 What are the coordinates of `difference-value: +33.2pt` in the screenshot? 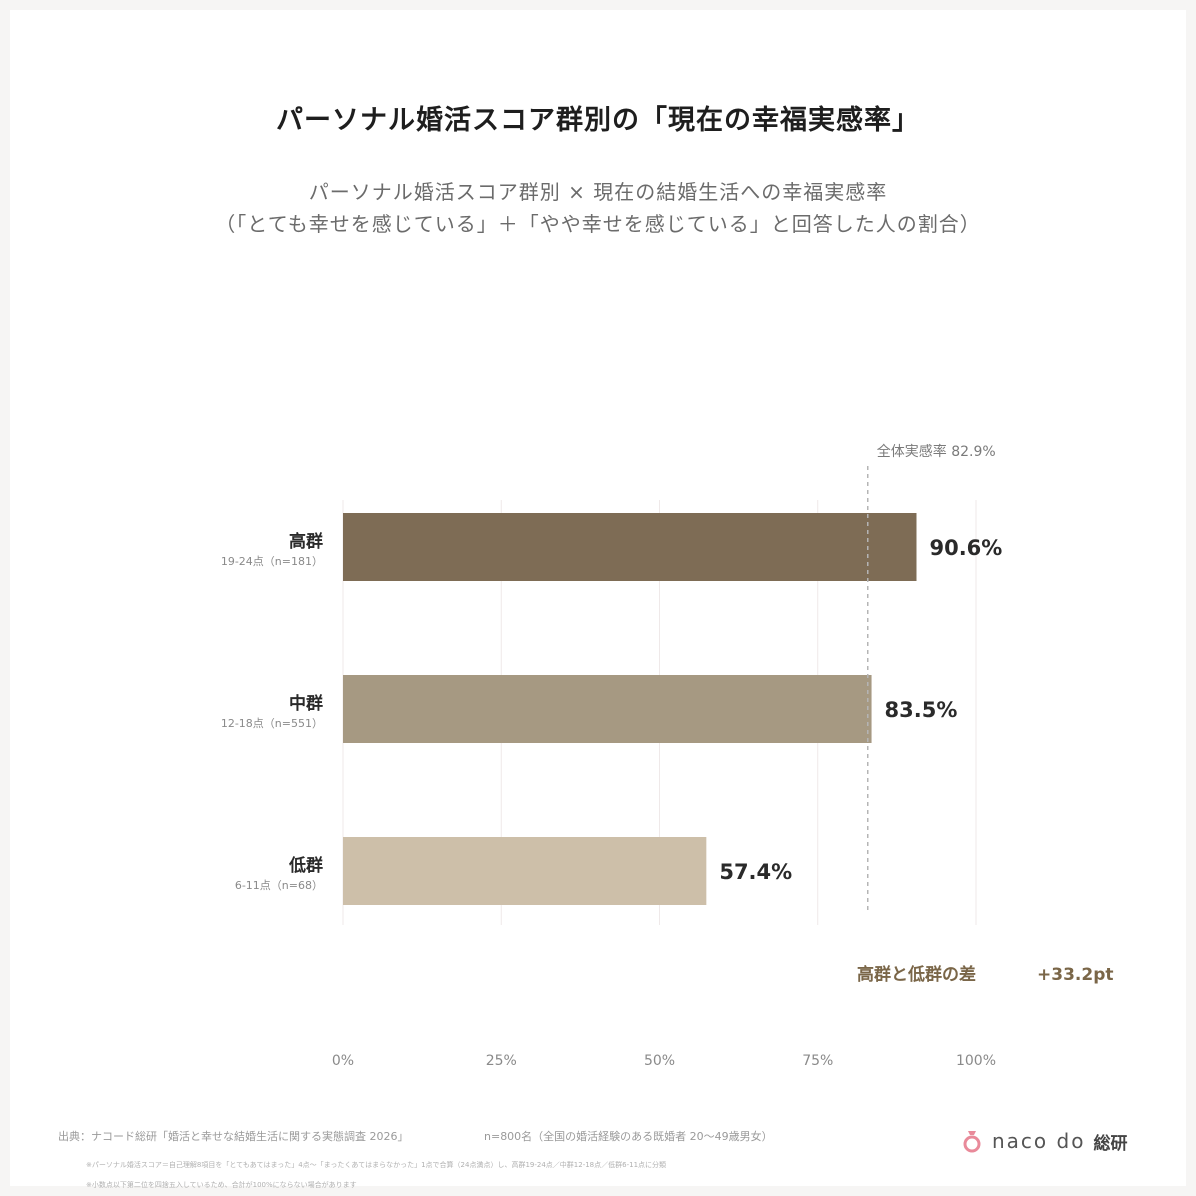 It's located at (1075, 975).